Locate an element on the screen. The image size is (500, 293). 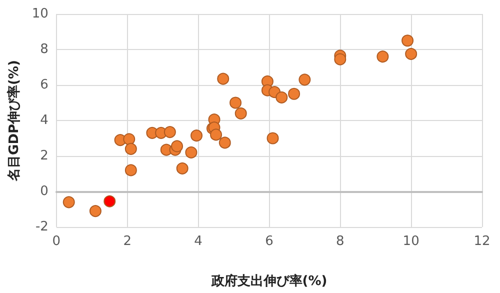
x-tick-label: 0 is located at coordinates (56, 241).